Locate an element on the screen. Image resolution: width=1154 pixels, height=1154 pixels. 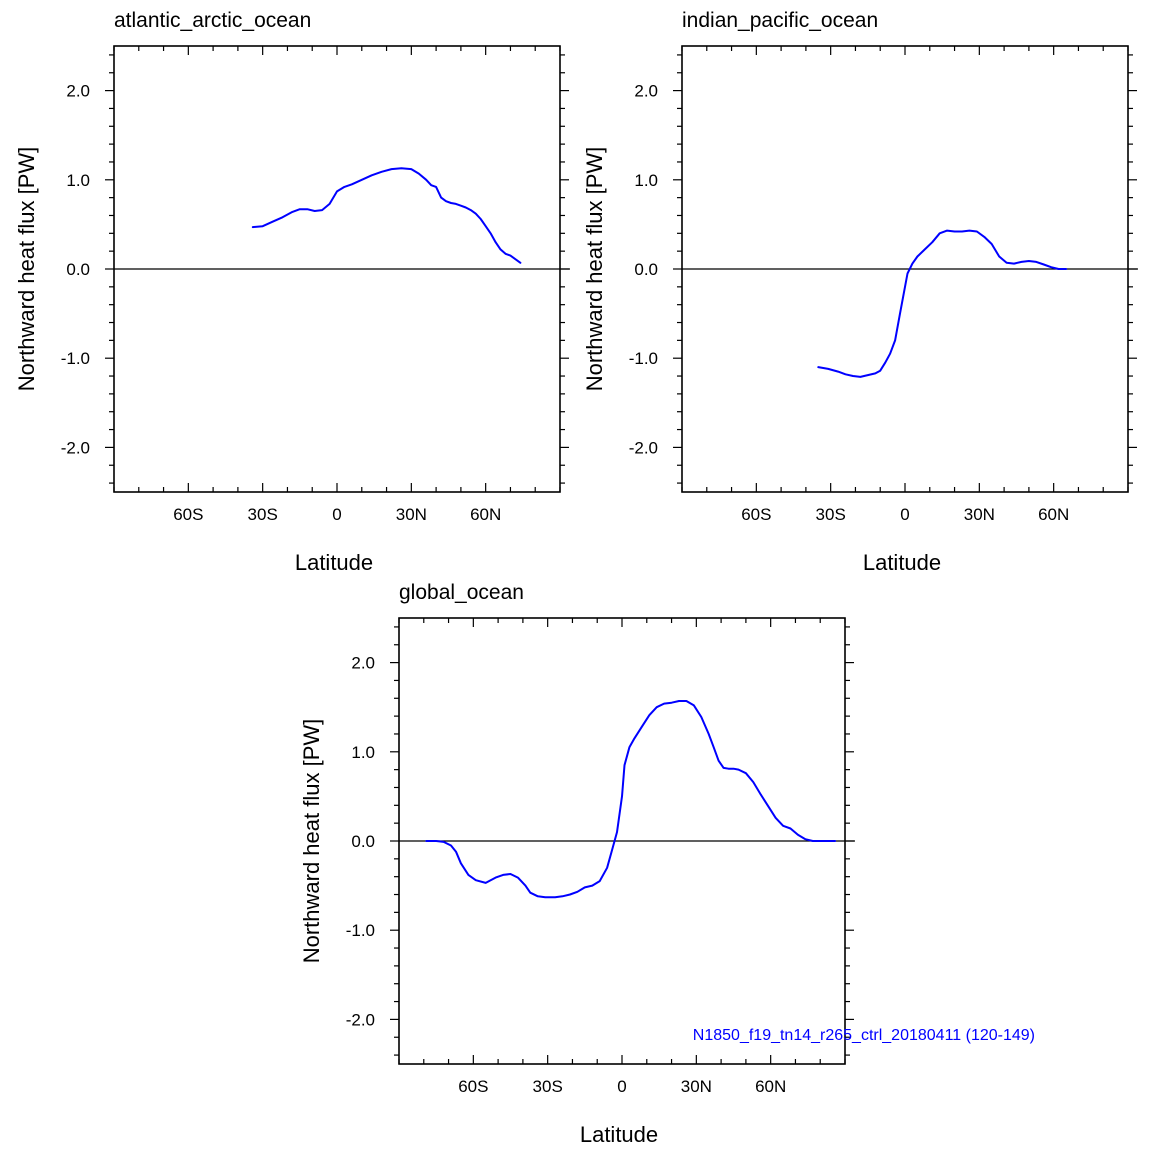
panel-title: indian_pacific_ocean is located at coordinates (780, 20).